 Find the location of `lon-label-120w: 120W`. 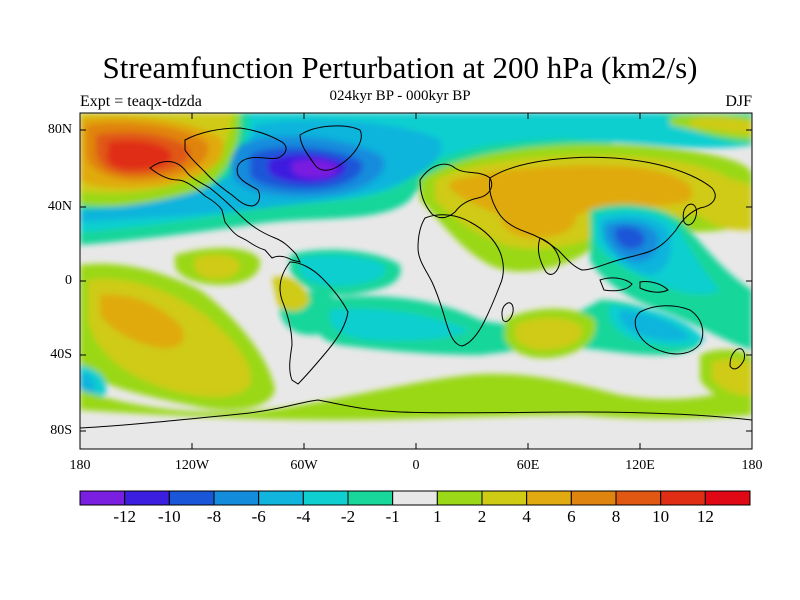

lon-label-120w: 120W is located at coordinates (192, 465).